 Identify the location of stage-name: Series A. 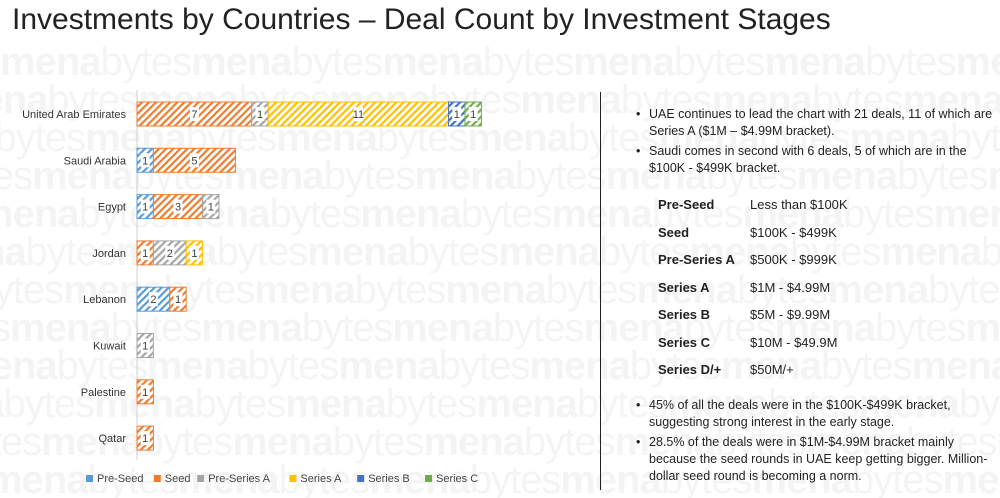
(684, 287).